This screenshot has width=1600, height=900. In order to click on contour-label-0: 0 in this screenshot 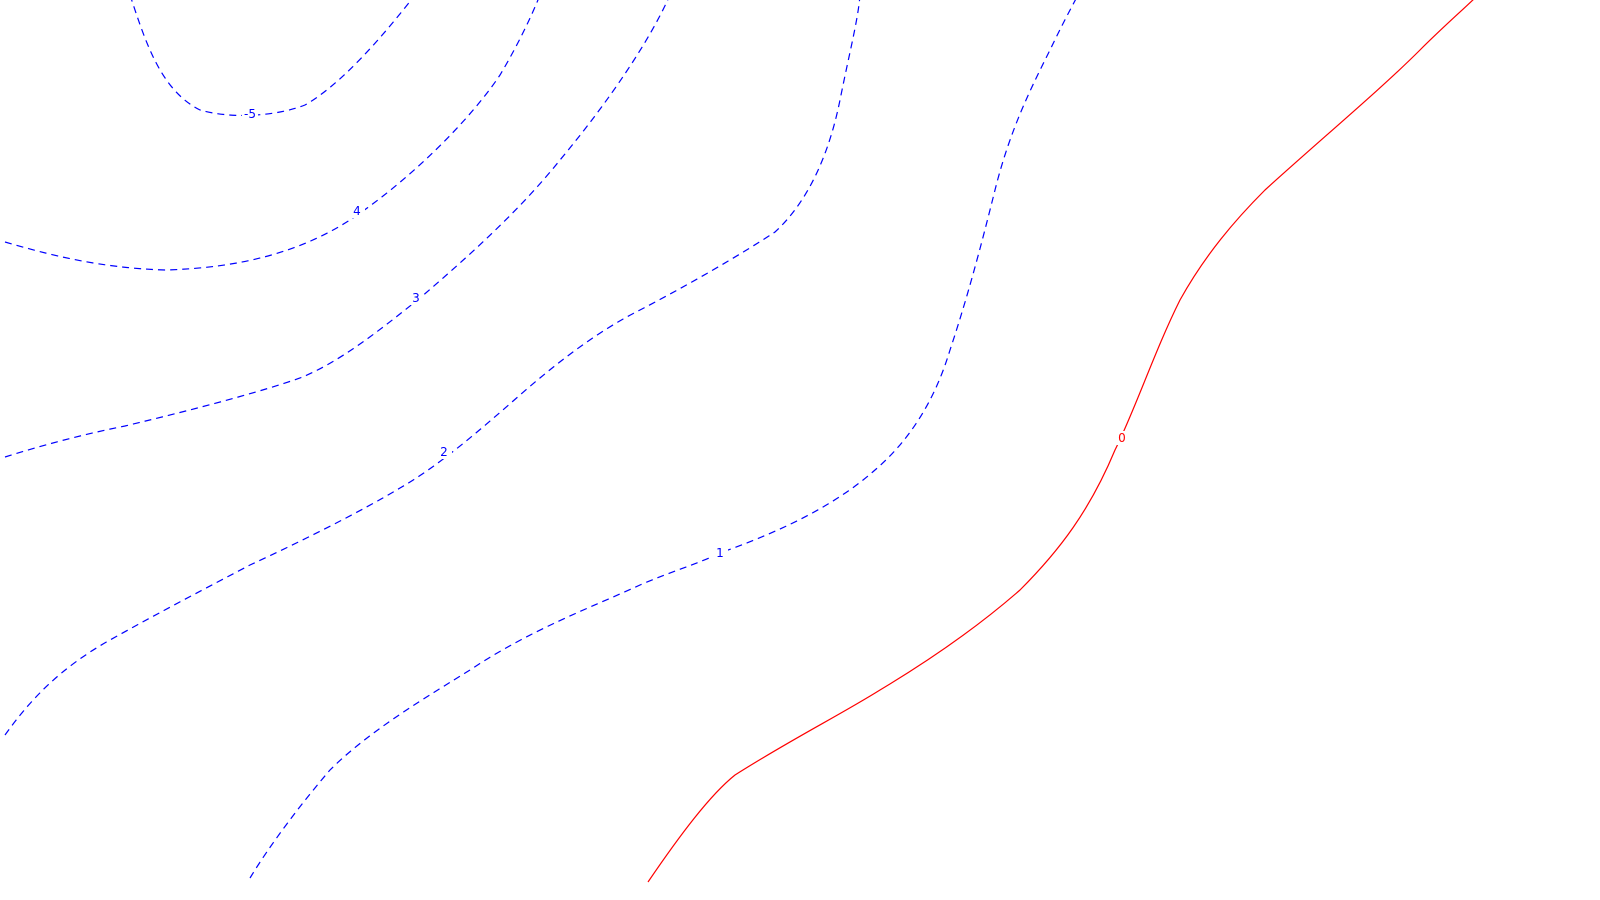, I will do `click(1122, 438)`.